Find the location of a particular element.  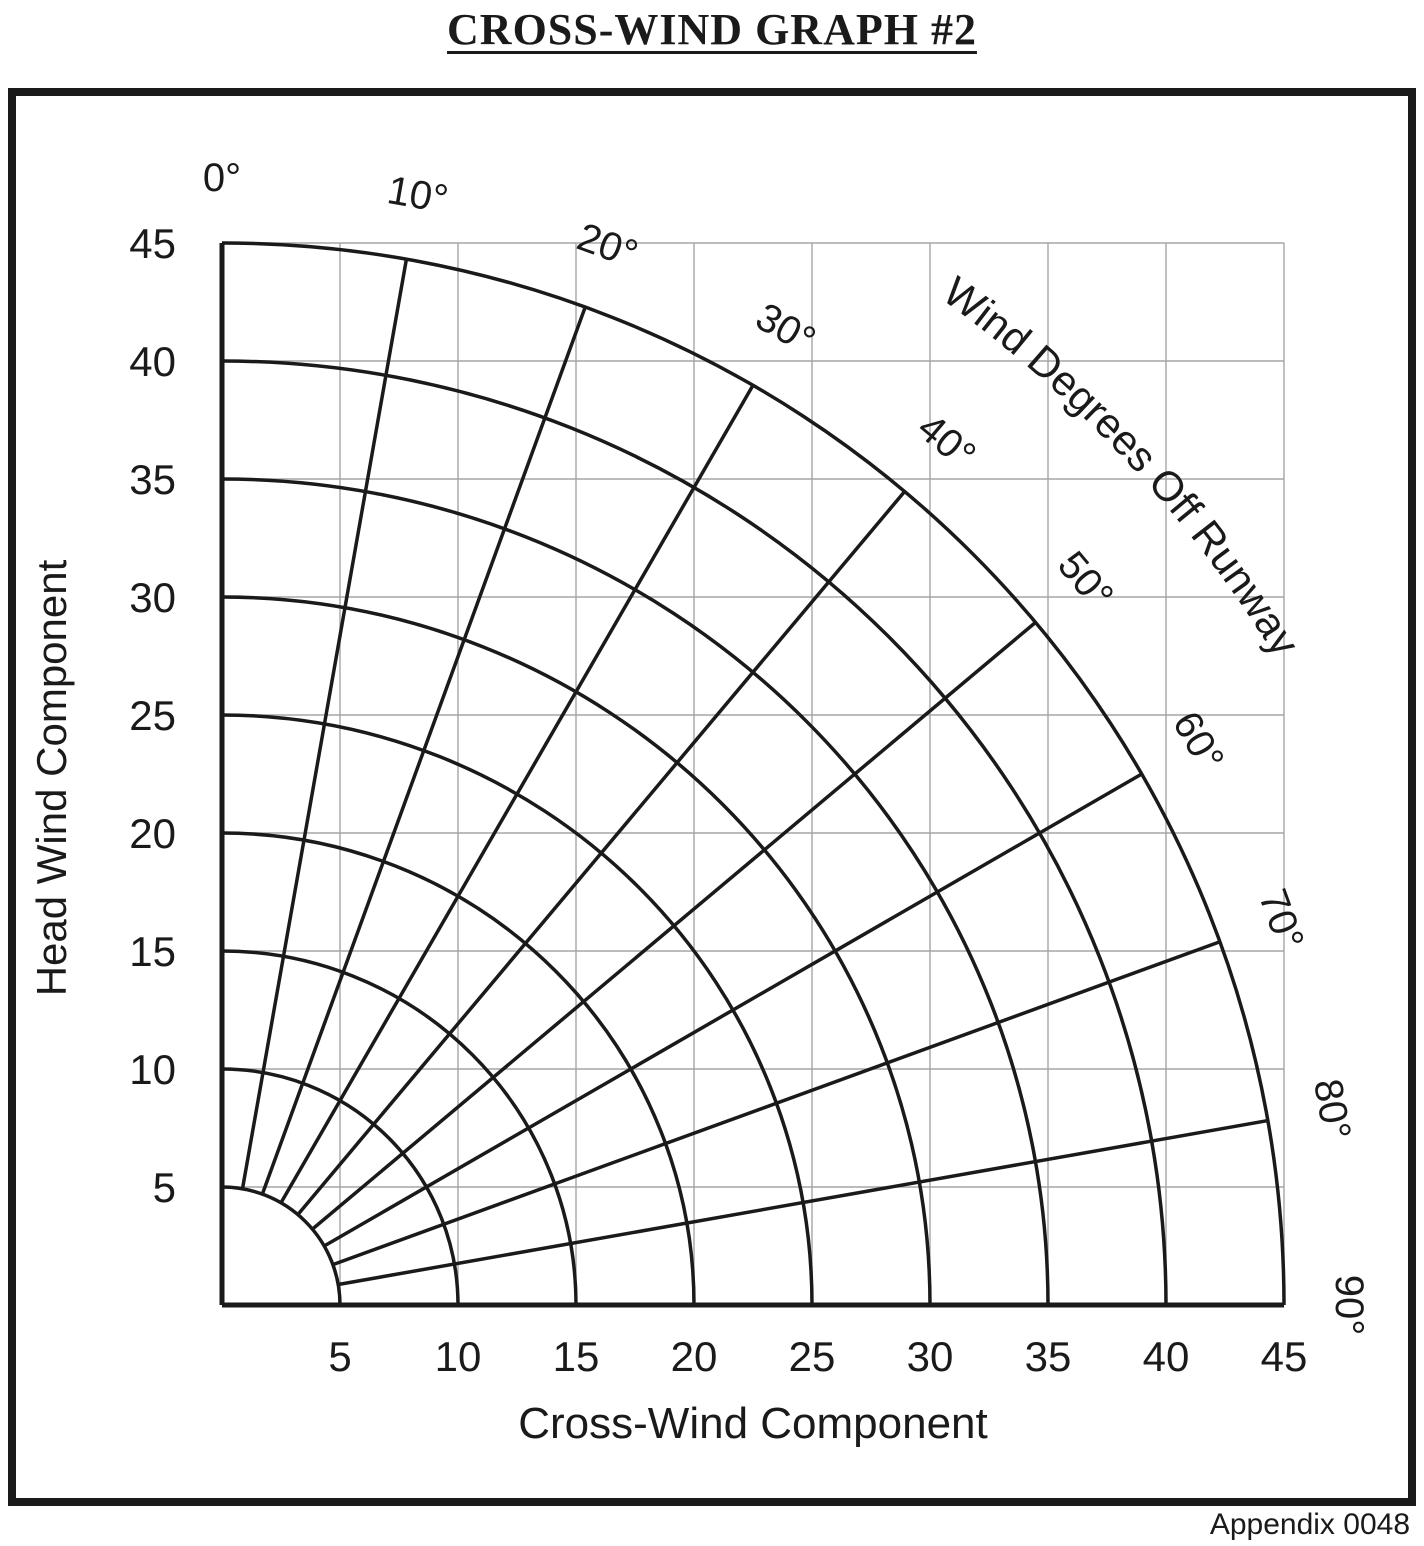

y-axis-title: Head Wind Component is located at coordinates (51, 777).